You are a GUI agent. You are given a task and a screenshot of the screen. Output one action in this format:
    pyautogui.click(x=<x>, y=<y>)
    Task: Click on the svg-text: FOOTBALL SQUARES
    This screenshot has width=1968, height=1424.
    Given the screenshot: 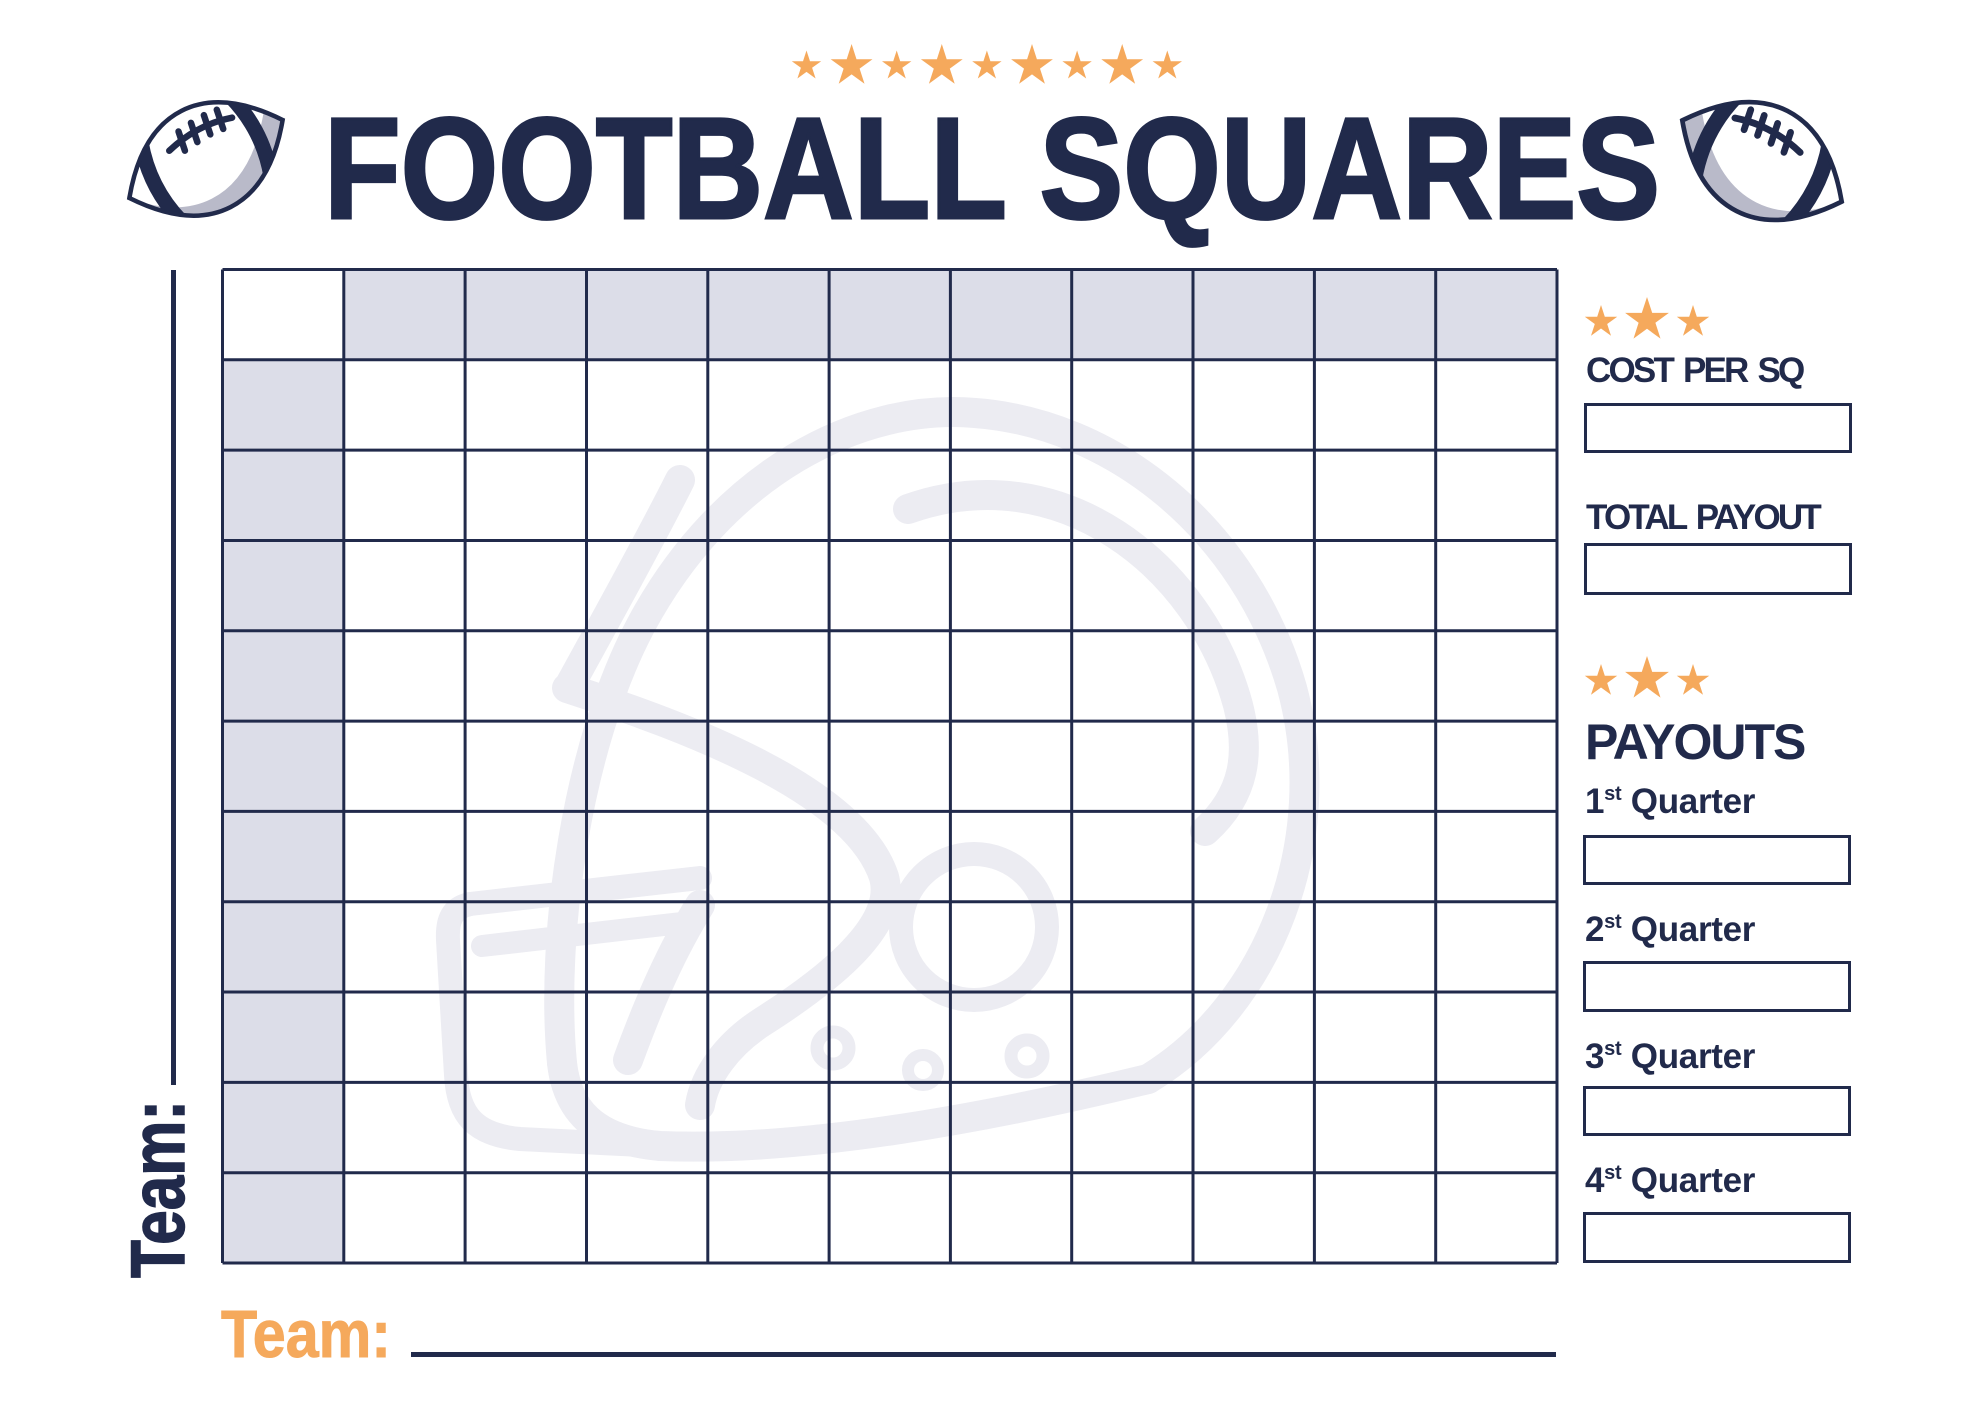 What is the action you would take?
    pyautogui.click(x=992, y=168)
    